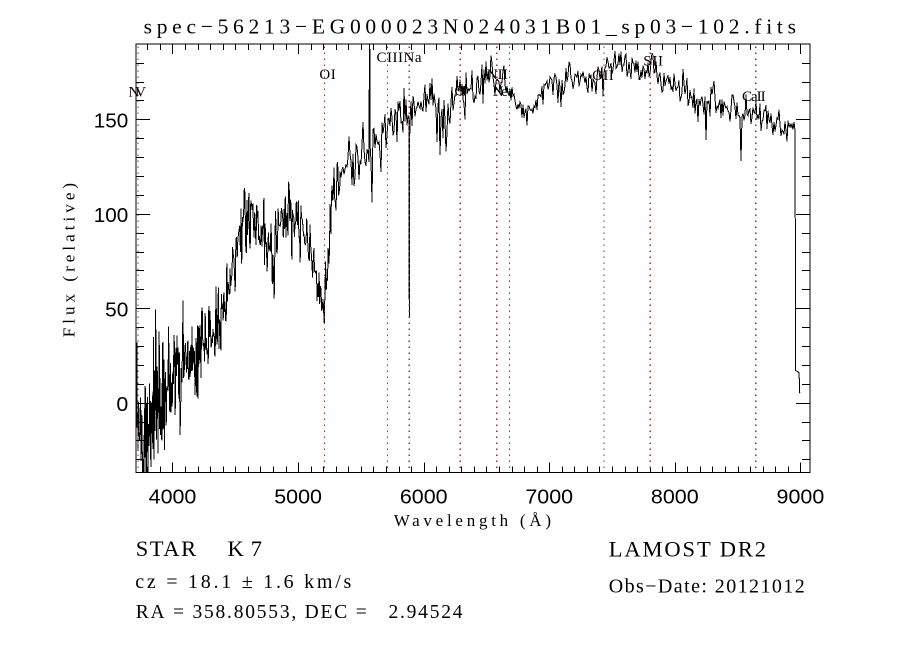 This screenshot has width=900, height=650. What do you see at coordinates (298, 498) in the screenshot?
I see `svg-text: 5000` at bounding box center [298, 498].